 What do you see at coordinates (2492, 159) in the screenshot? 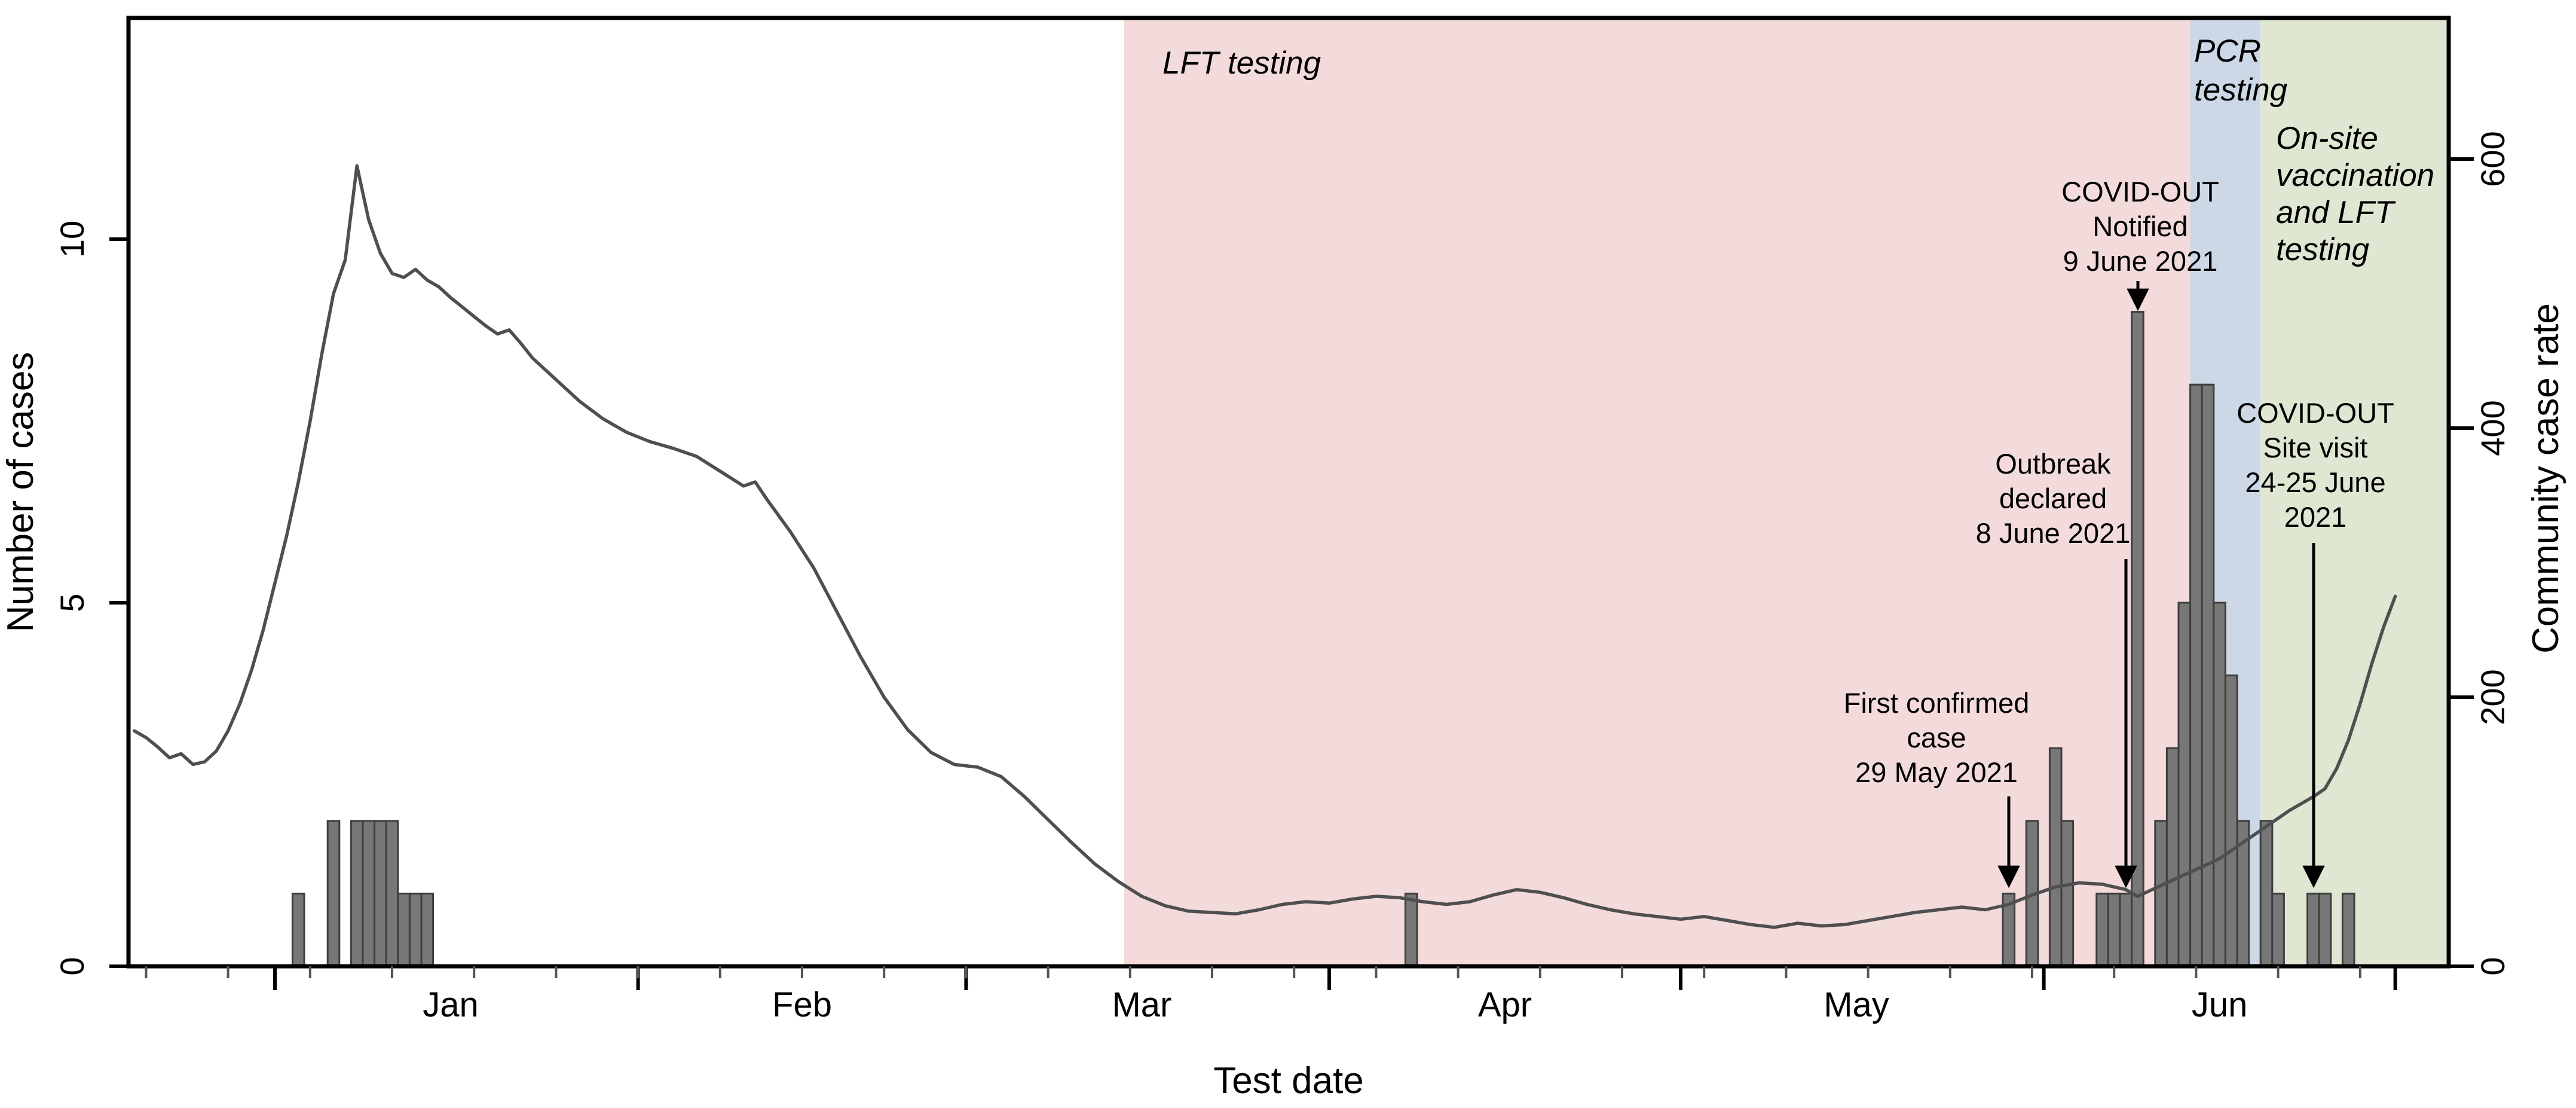
I see `right-tick-label: 600` at bounding box center [2492, 159].